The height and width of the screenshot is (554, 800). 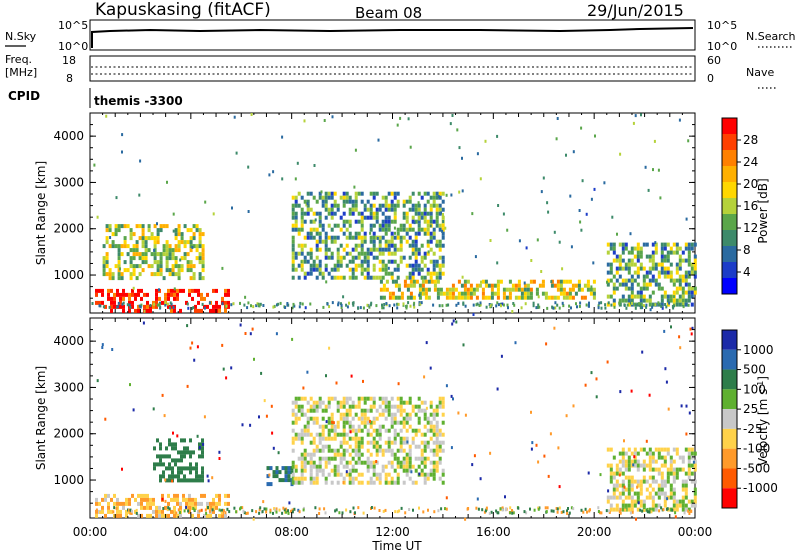 What do you see at coordinates (710, 78) in the screenshot?
I see `nave-tick-bottom: 0` at bounding box center [710, 78].